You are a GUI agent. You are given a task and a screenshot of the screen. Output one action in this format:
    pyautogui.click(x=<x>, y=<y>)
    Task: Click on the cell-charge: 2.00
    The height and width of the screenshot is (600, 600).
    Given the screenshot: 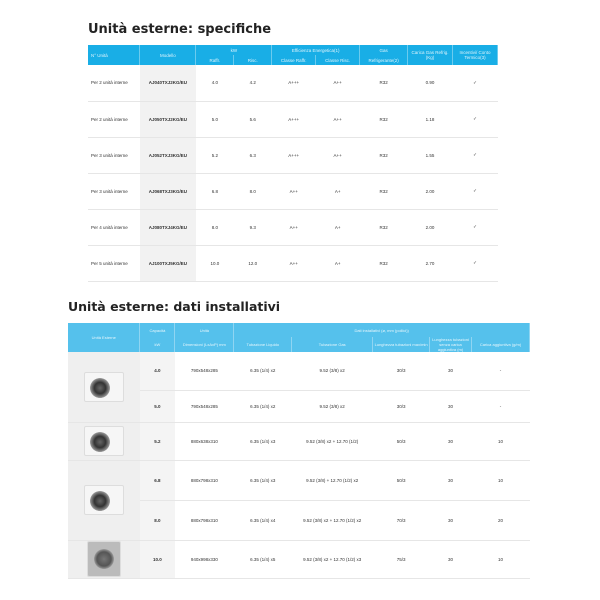 What is the action you would take?
    pyautogui.click(x=430, y=191)
    